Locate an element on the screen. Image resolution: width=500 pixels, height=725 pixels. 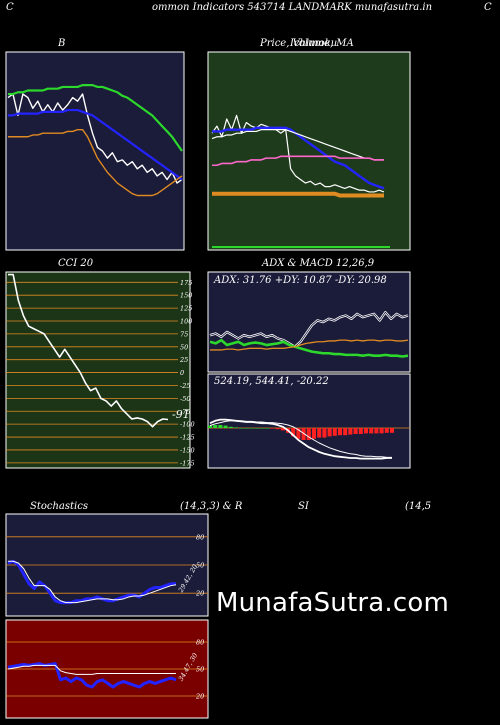
cci-current-label: -91 is located at coordinates (181, 414).